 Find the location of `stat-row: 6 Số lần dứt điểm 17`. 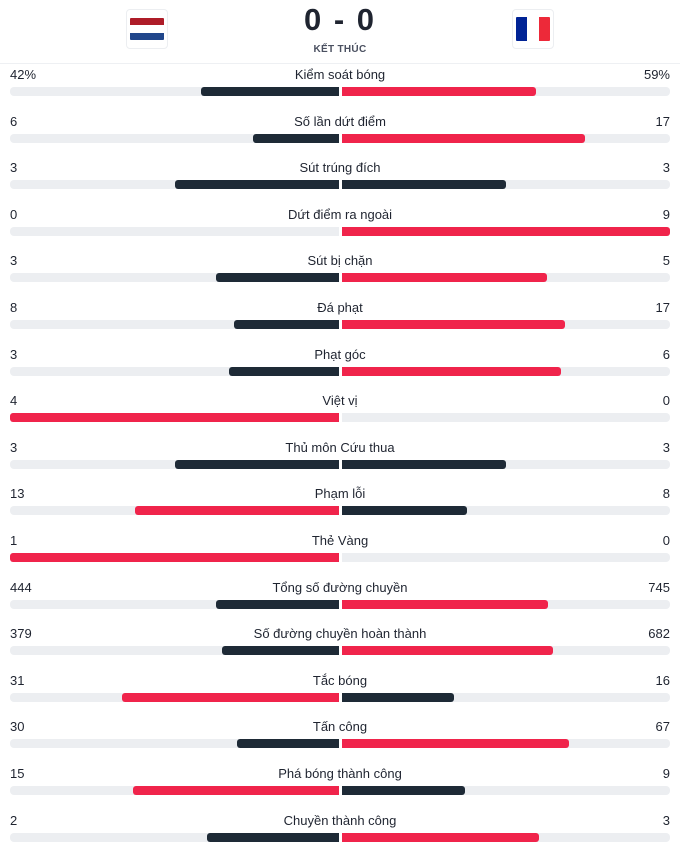

stat-row: 6 Số lần dứt điểm 17 is located at coordinates (340, 137).